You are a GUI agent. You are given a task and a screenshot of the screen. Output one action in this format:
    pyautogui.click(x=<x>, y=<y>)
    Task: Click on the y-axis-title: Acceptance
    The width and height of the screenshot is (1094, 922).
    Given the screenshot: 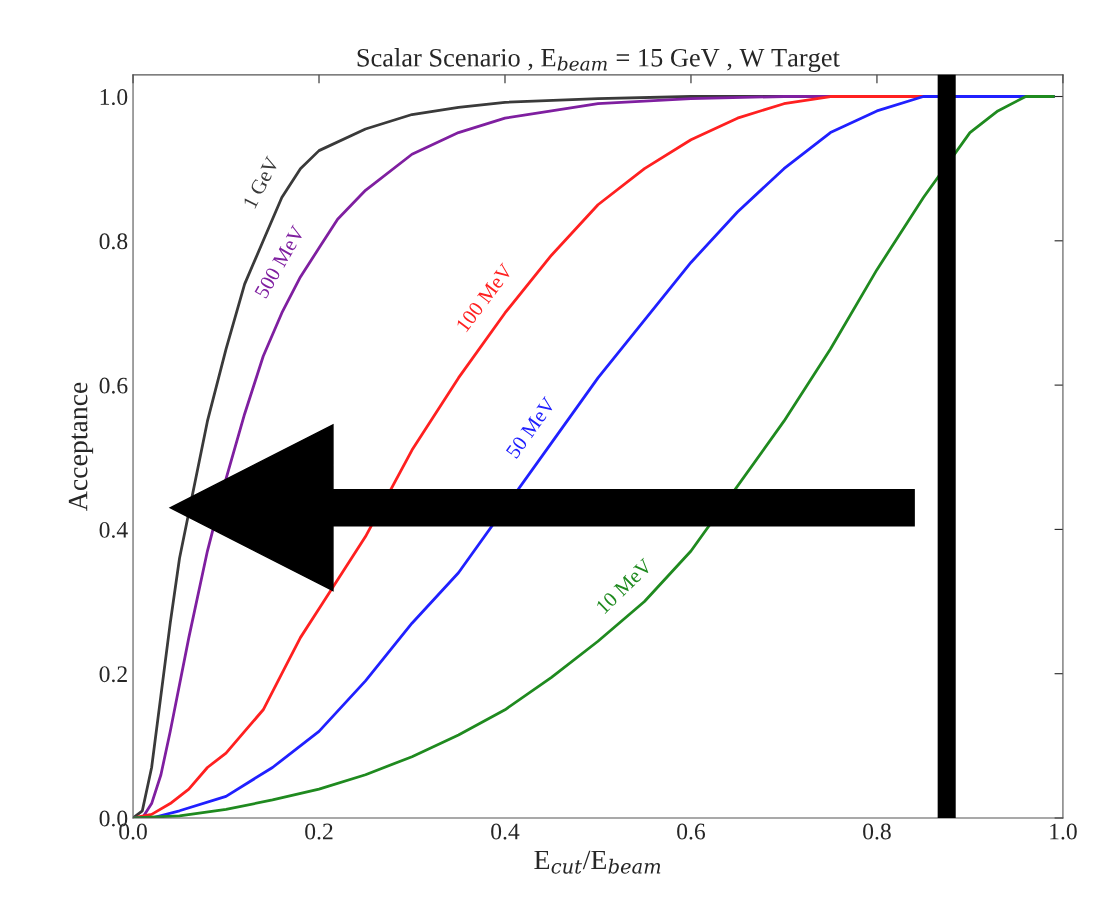 What is the action you would take?
    pyautogui.click(x=81, y=446)
    